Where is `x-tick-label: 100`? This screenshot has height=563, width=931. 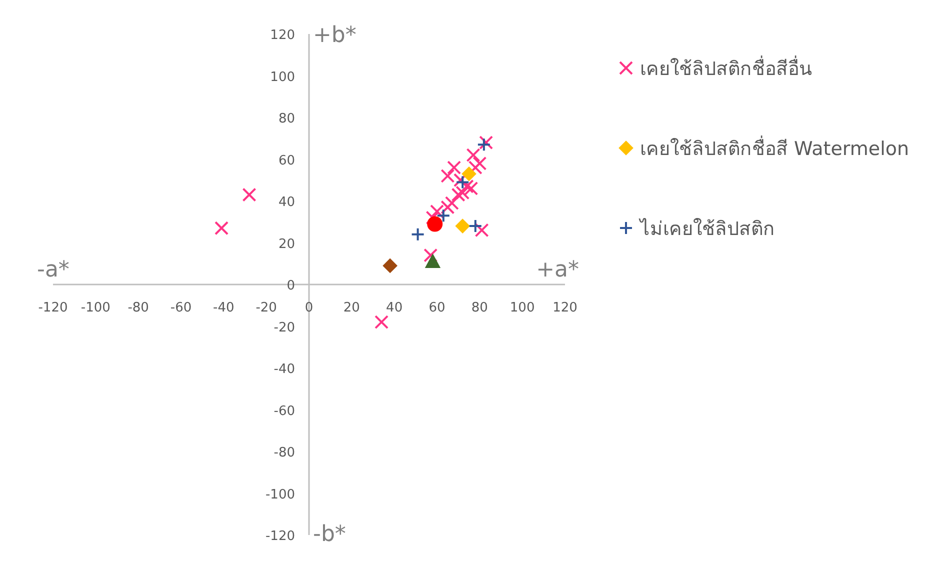 x-tick-label: 100 is located at coordinates (522, 308).